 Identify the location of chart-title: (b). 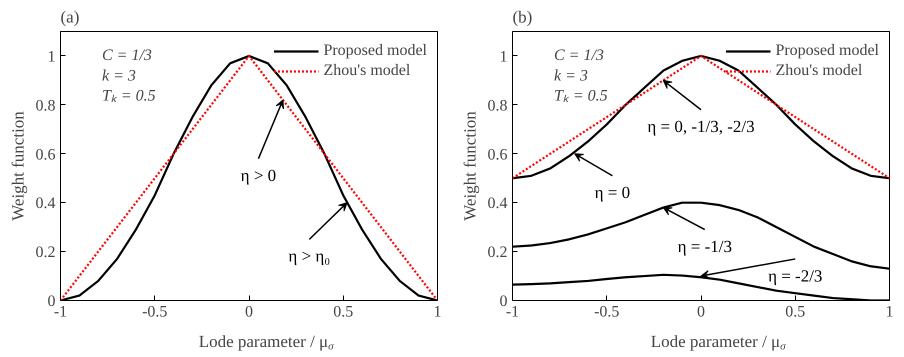
(522, 17).